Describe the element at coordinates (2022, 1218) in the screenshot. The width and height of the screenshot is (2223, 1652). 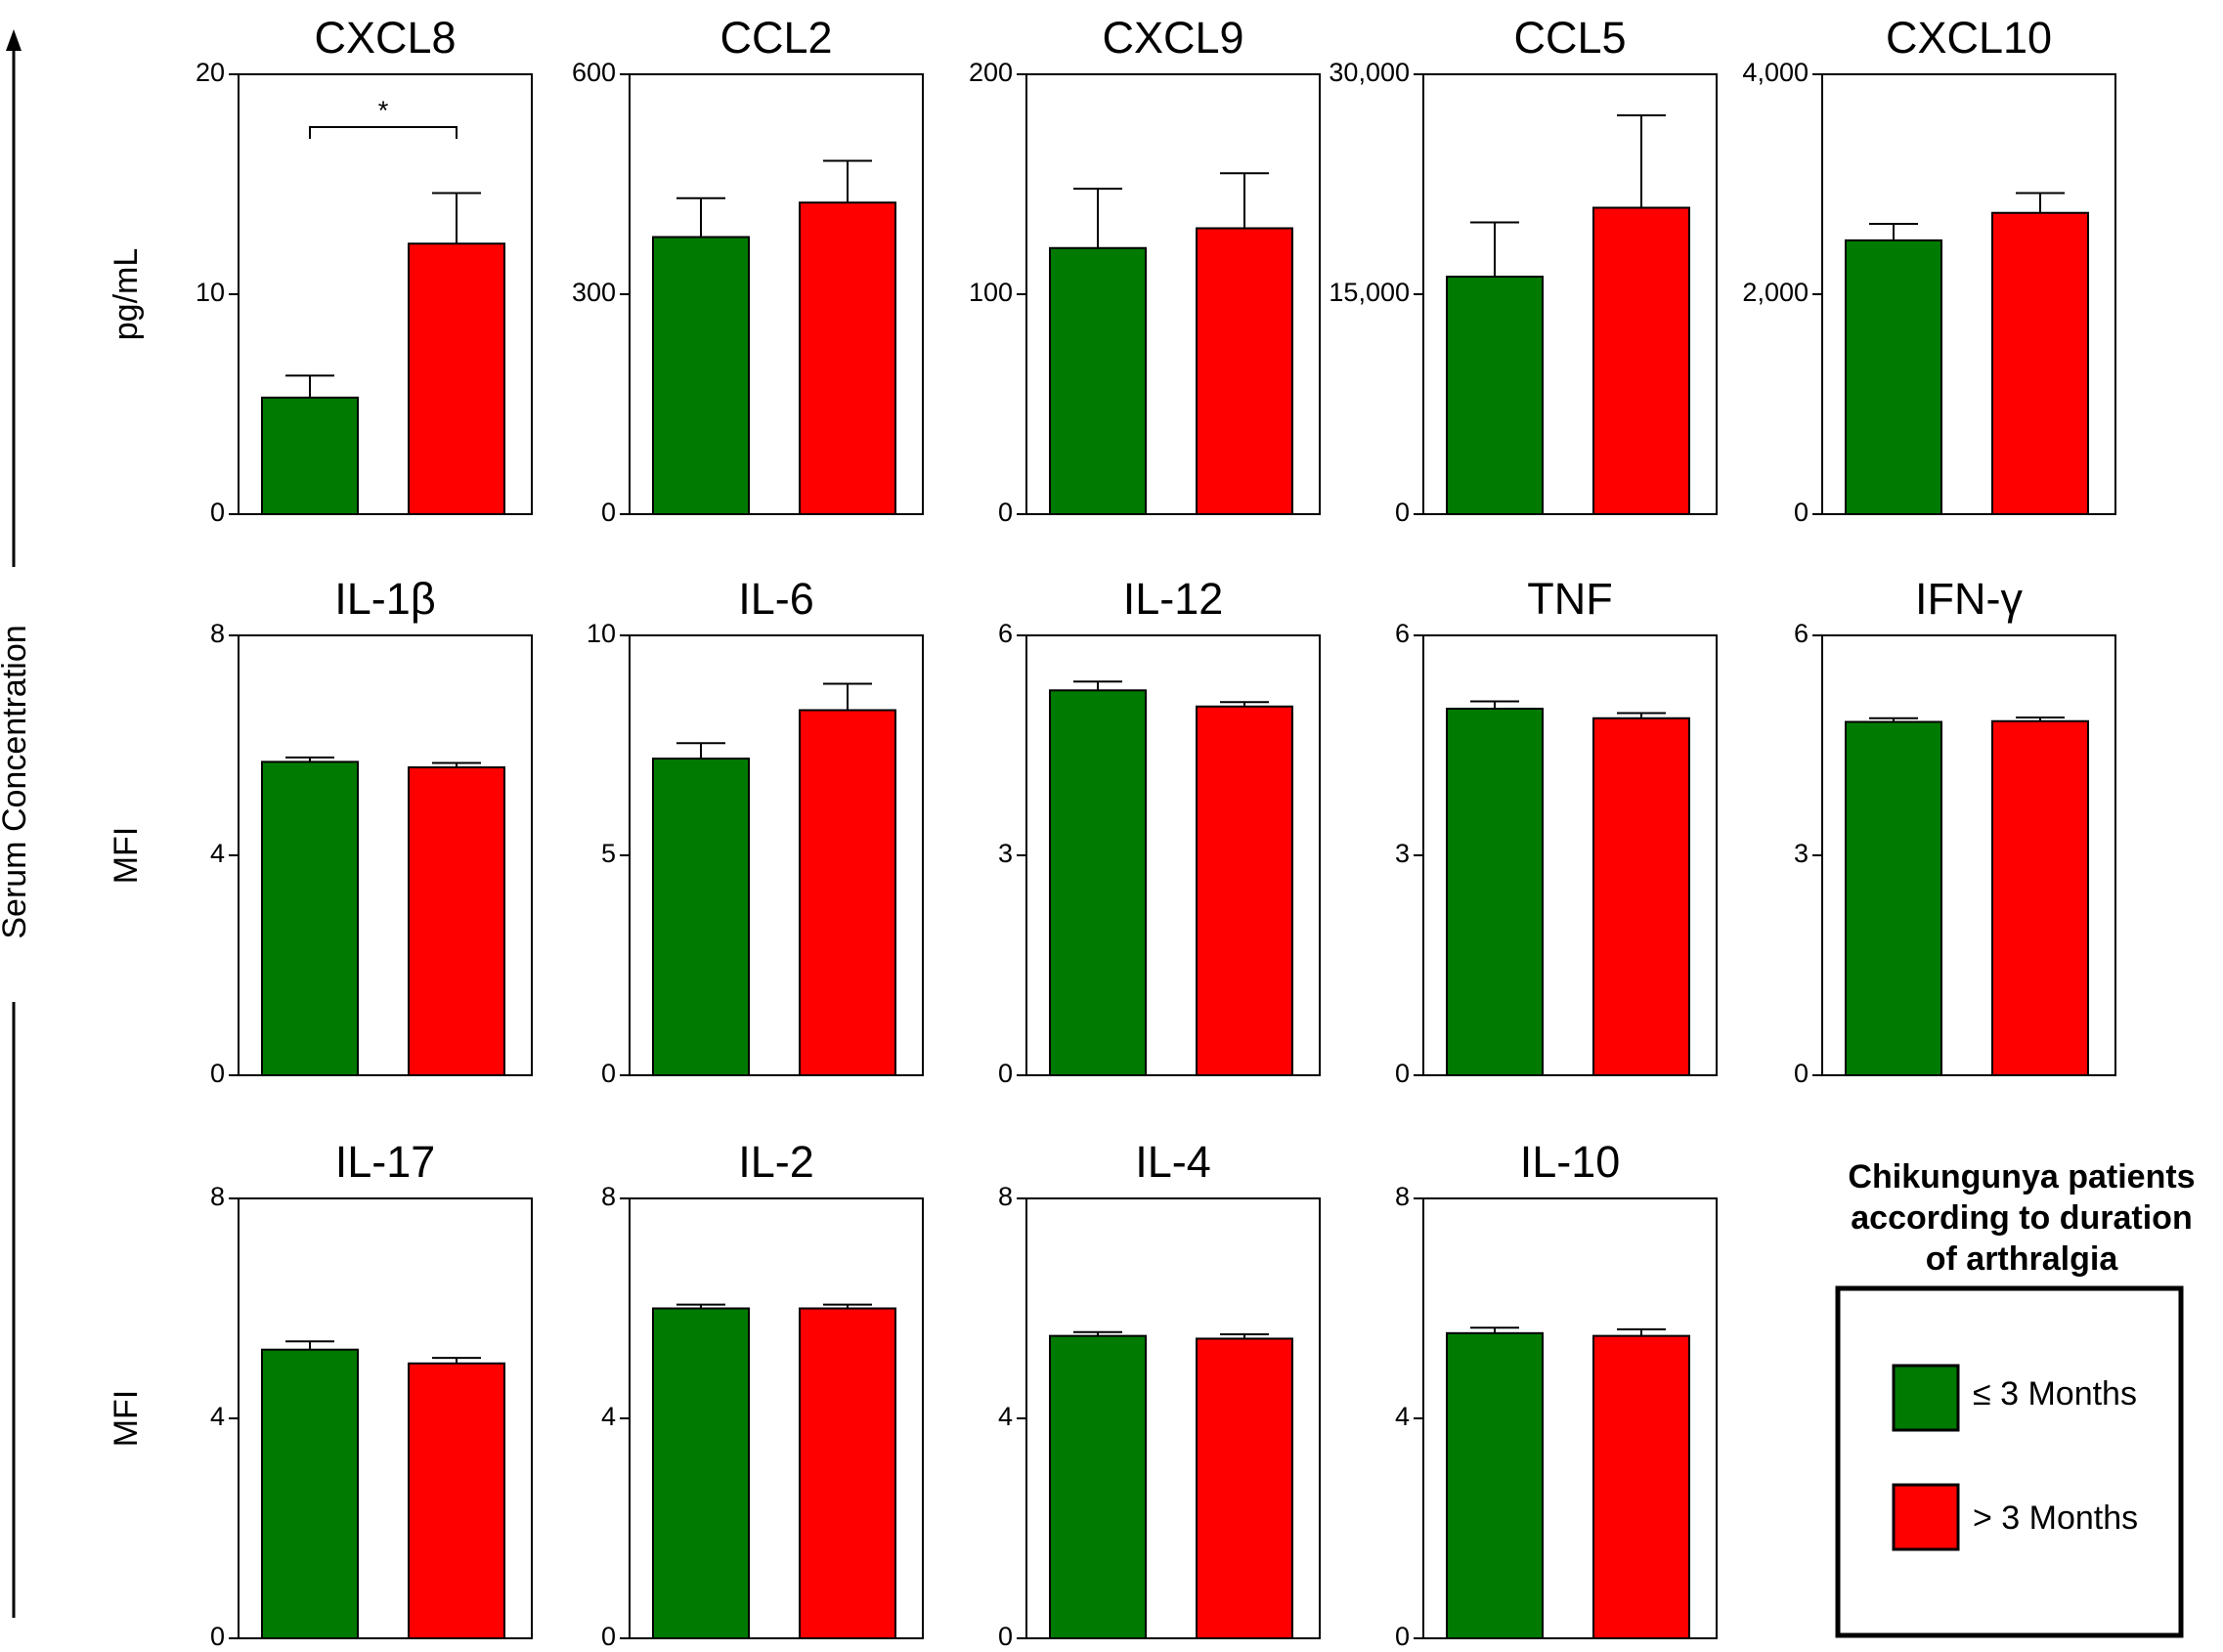
I see `legend-title-line-2: according to duration` at that location.